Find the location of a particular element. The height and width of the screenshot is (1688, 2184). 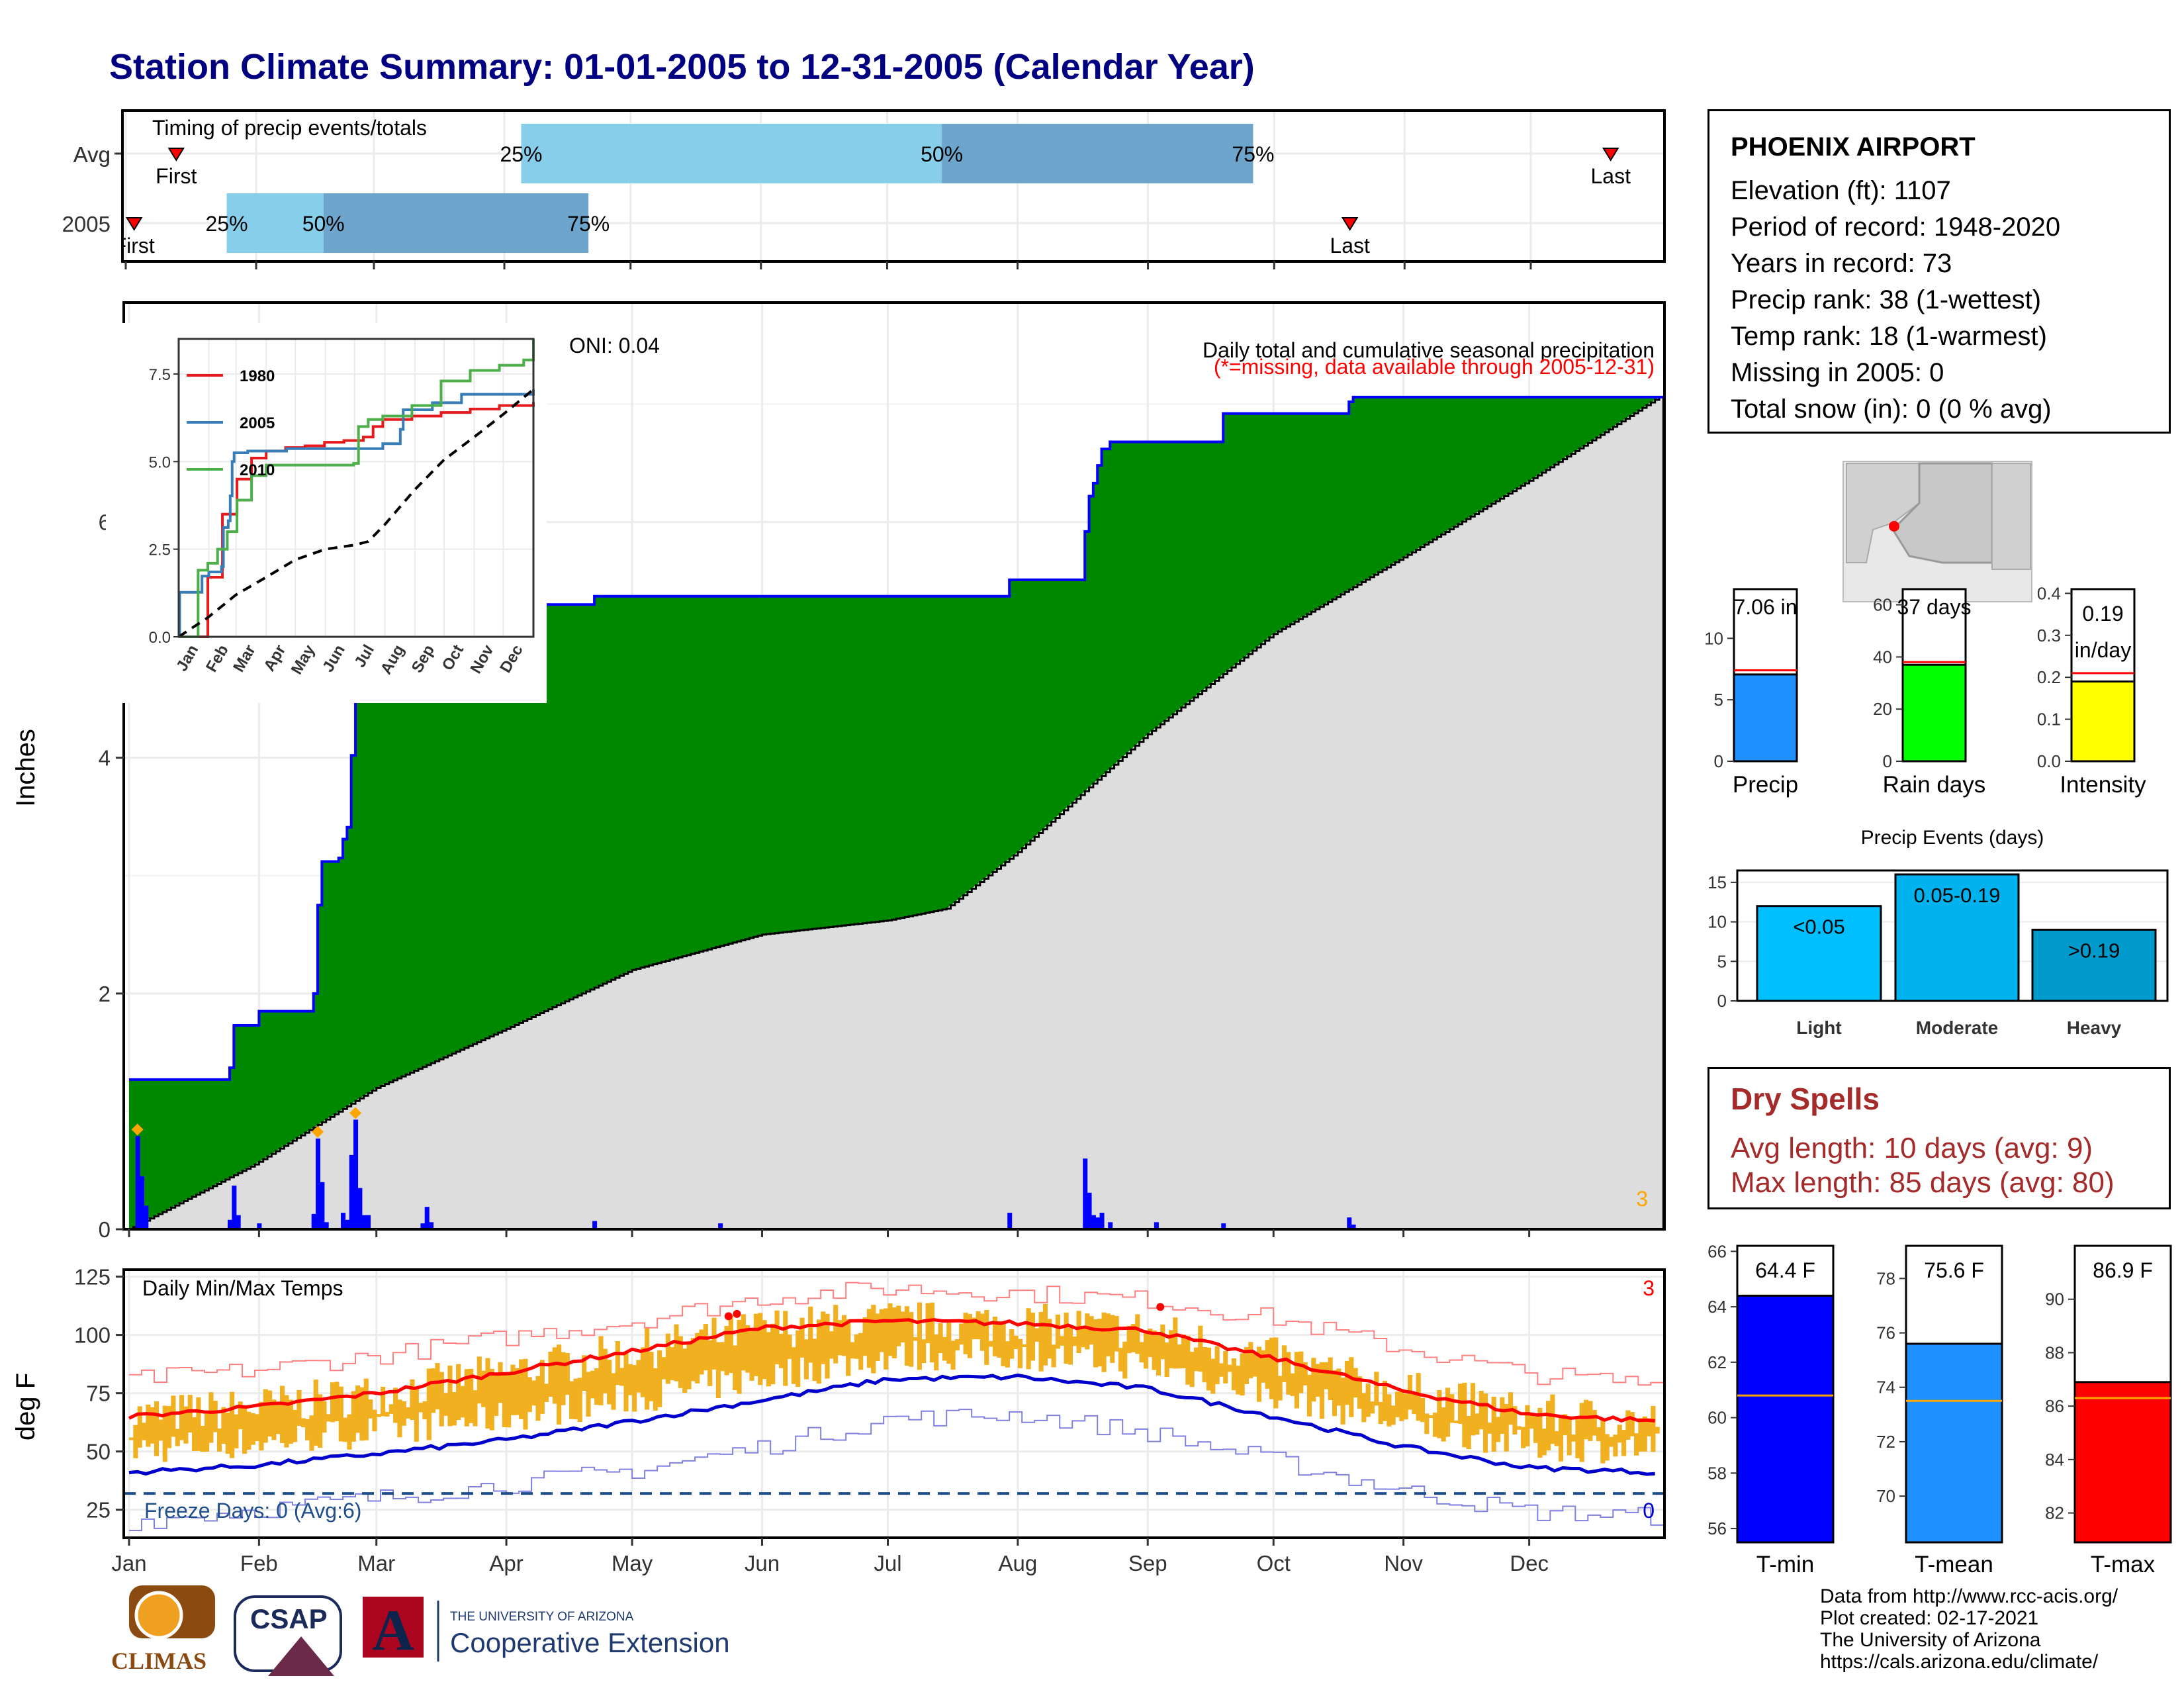

temp-month-label: Mar is located at coordinates (376, 1563).